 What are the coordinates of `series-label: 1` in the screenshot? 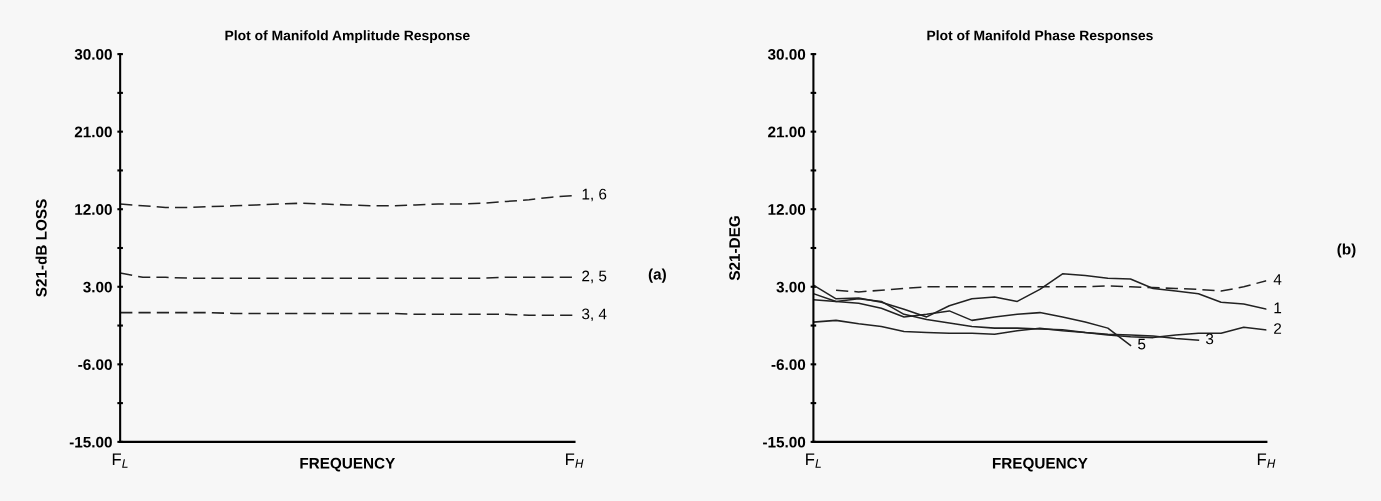 It's located at (1278, 308).